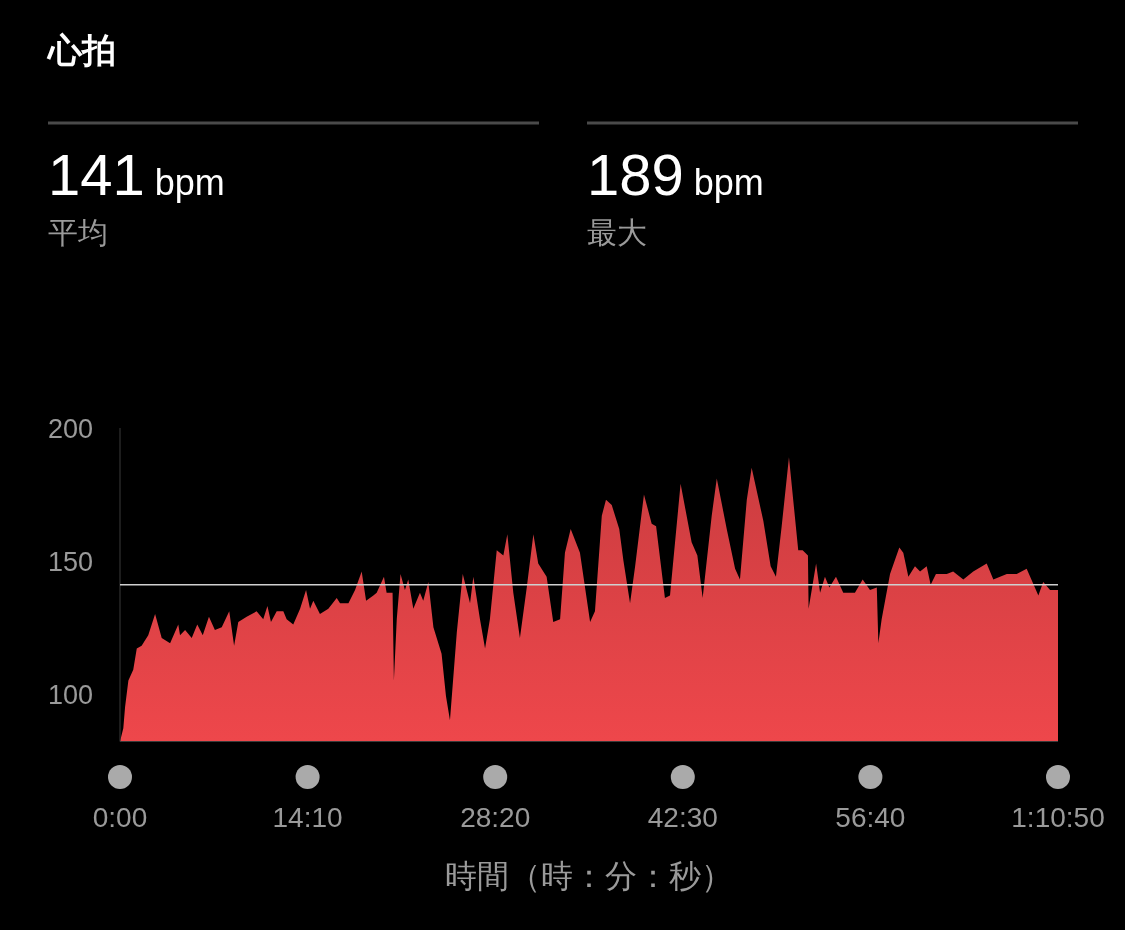 The width and height of the screenshot is (1125, 930). What do you see at coordinates (81, 50) in the screenshot?
I see `chart-title: 心拍` at bounding box center [81, 50].